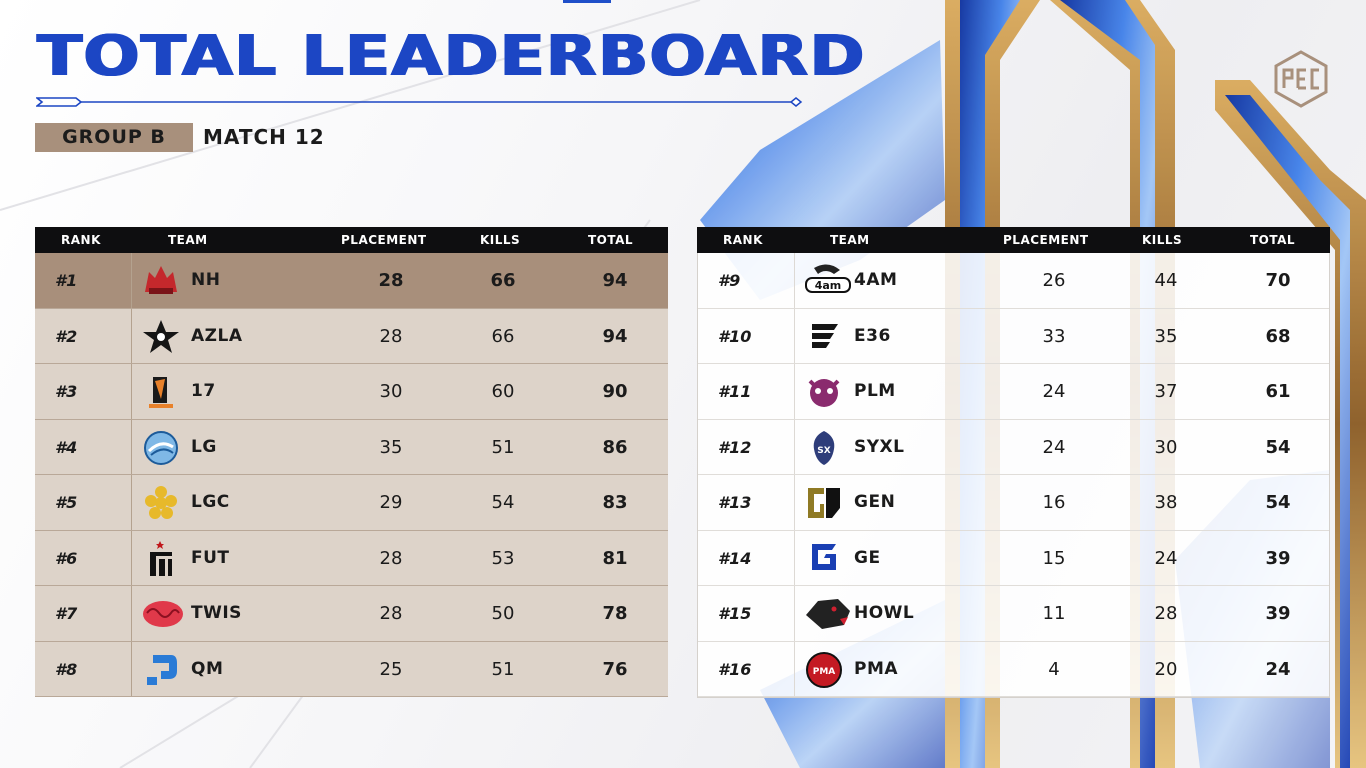 Image resolution: width=1366 pixels, height=768 pixels. What do you see at coordinates (161, 392) in the screenshot?
I see `17-gaming-logo-icon` at bounding box center [161, 392].